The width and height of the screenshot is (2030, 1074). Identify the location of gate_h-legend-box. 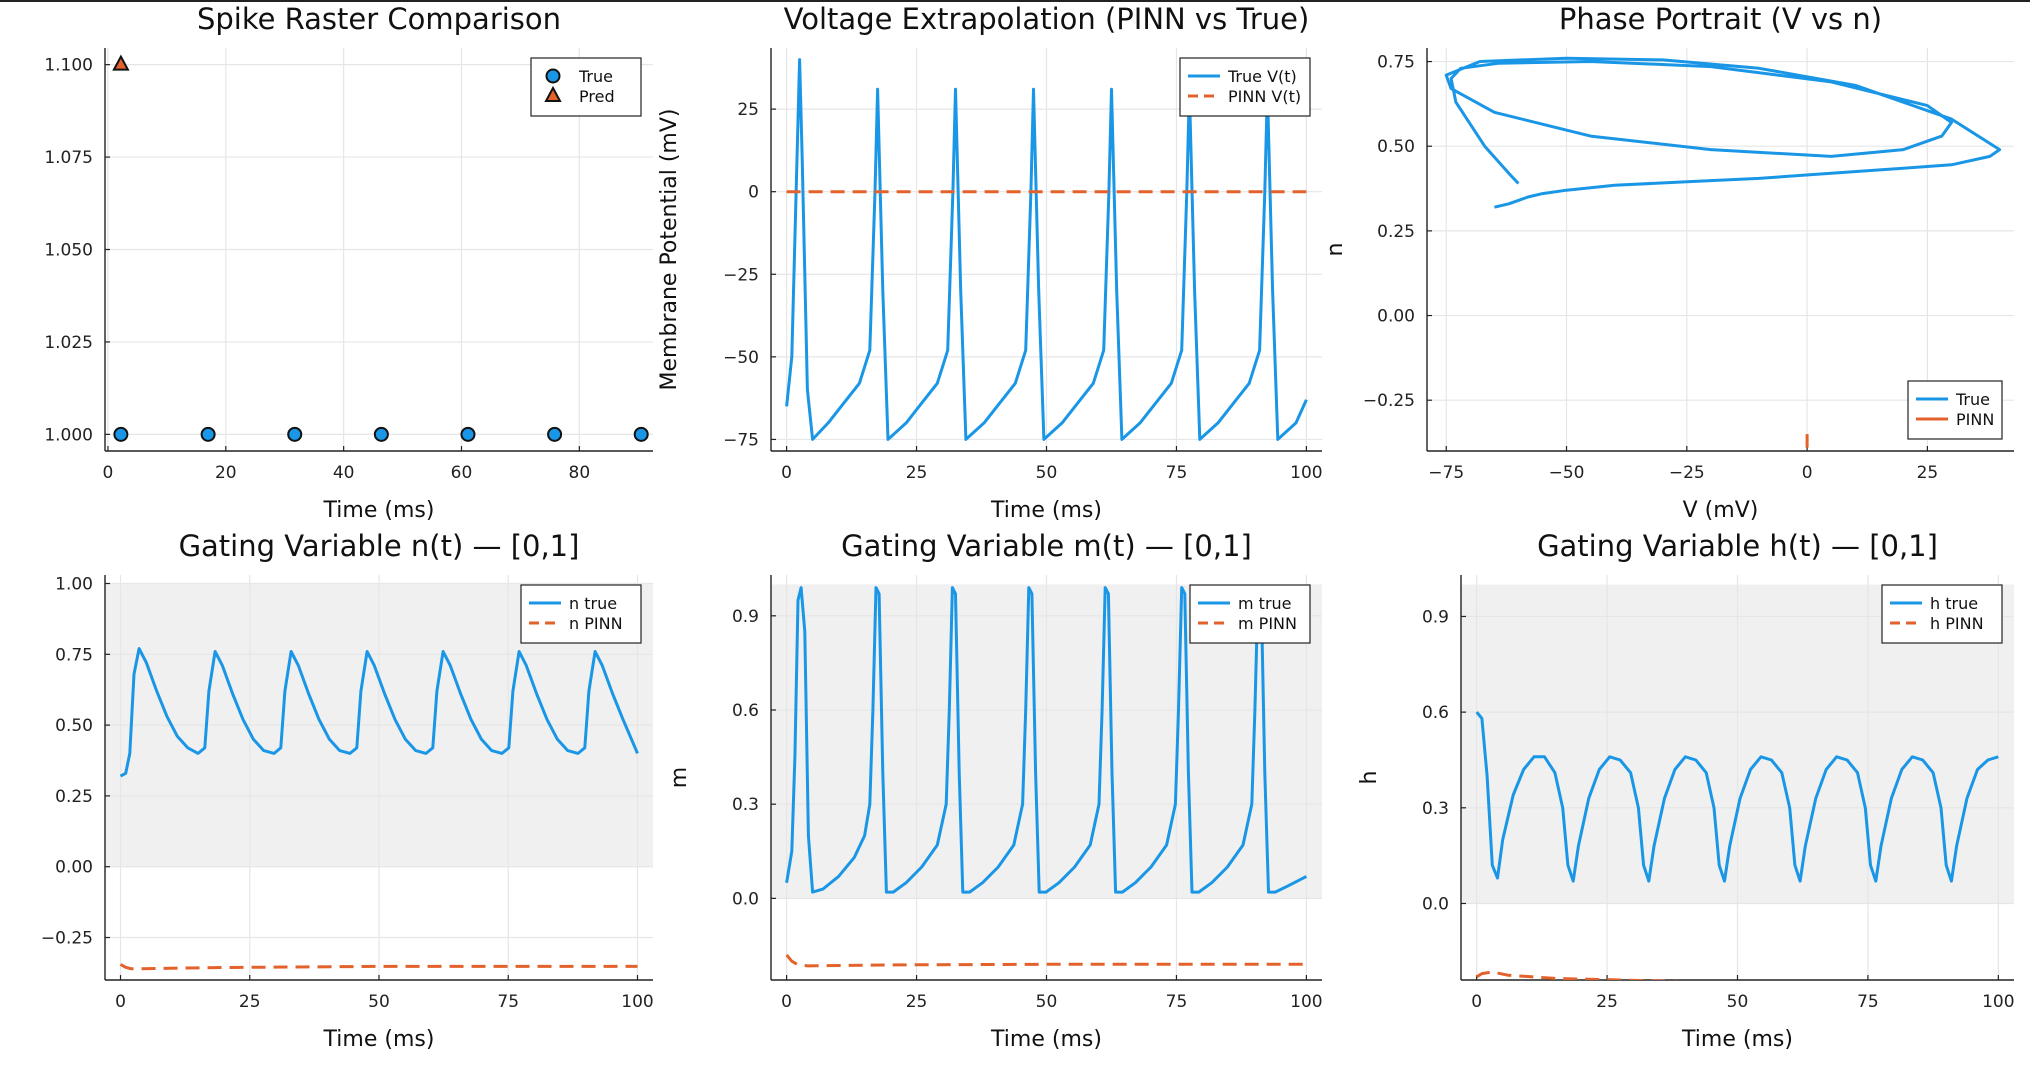
(1942, 614).